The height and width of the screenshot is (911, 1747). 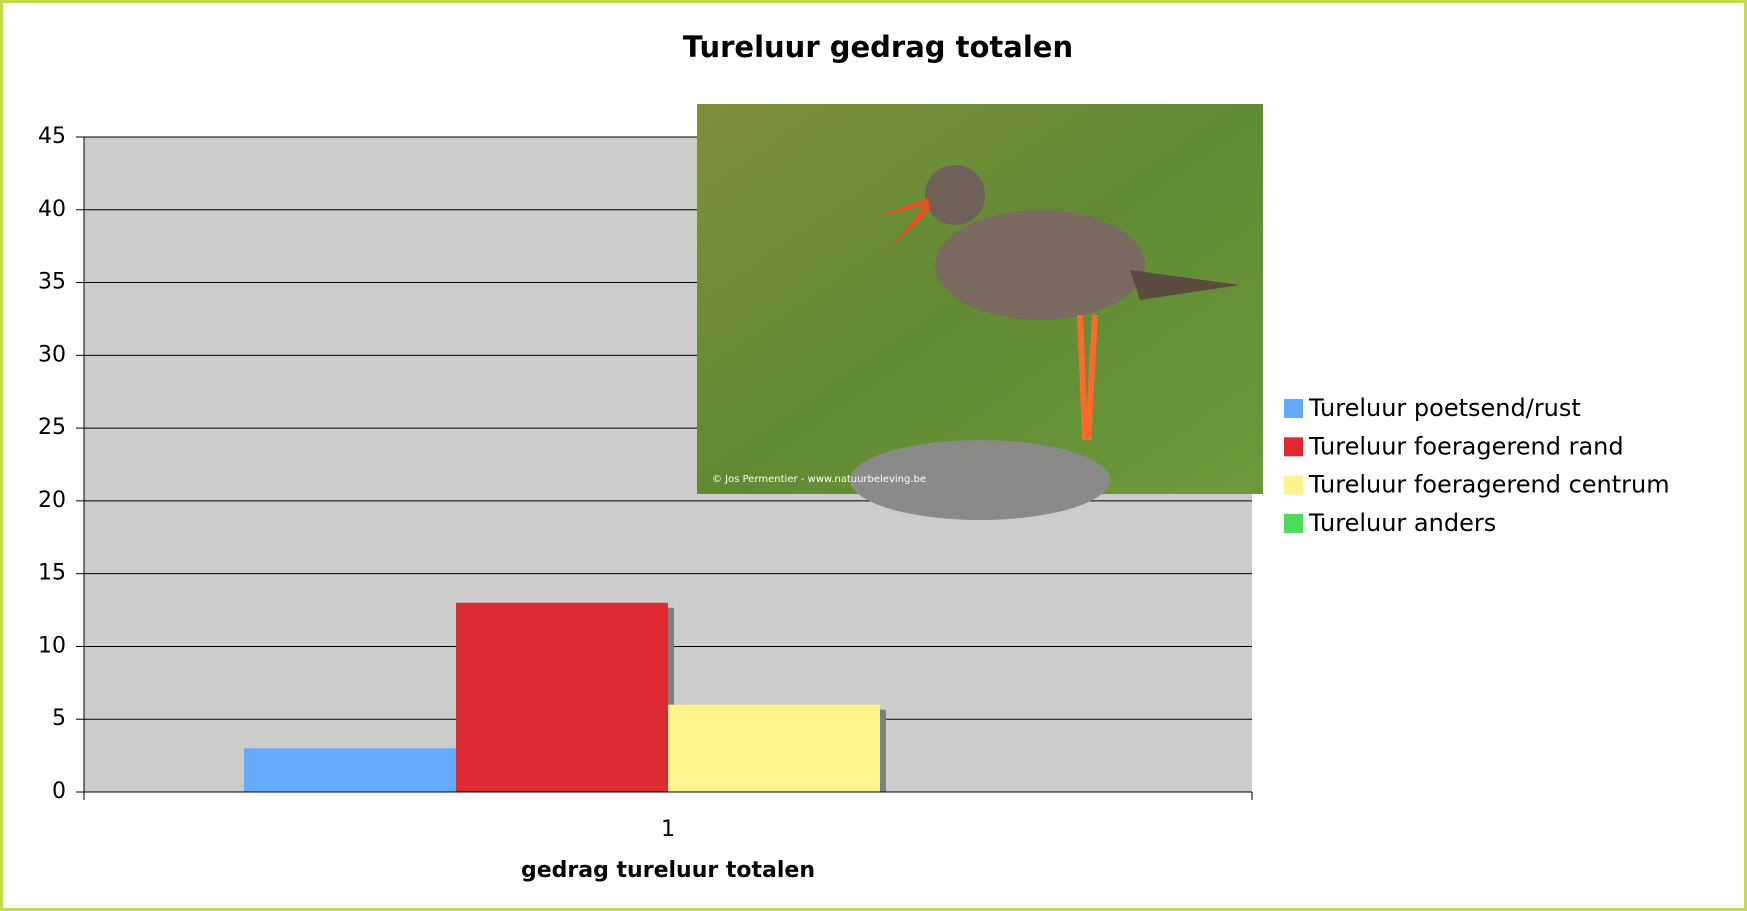 What do you see at coordinates (52, 573) in the screenshot?
I see `y-tick-label: 15` at bounding box center [52, 573].